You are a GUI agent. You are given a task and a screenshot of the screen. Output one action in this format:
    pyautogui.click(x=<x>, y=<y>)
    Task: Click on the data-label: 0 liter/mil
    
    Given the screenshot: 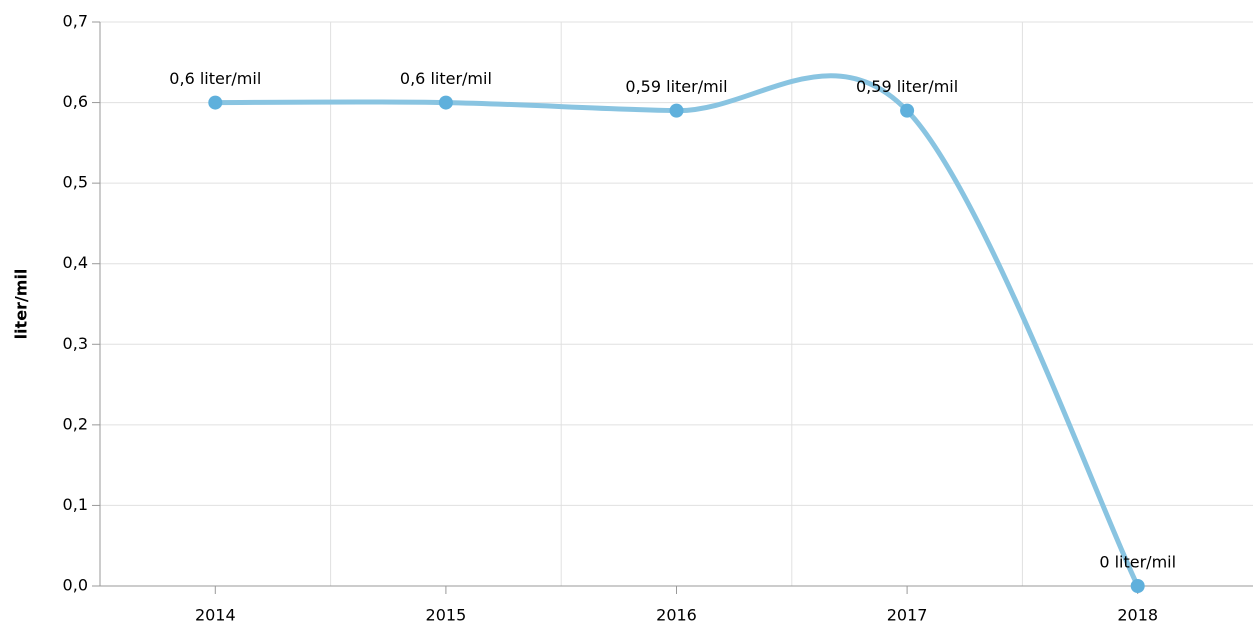 What is the action you would take?
    pyautogui.click(x=1137, y=562)
    